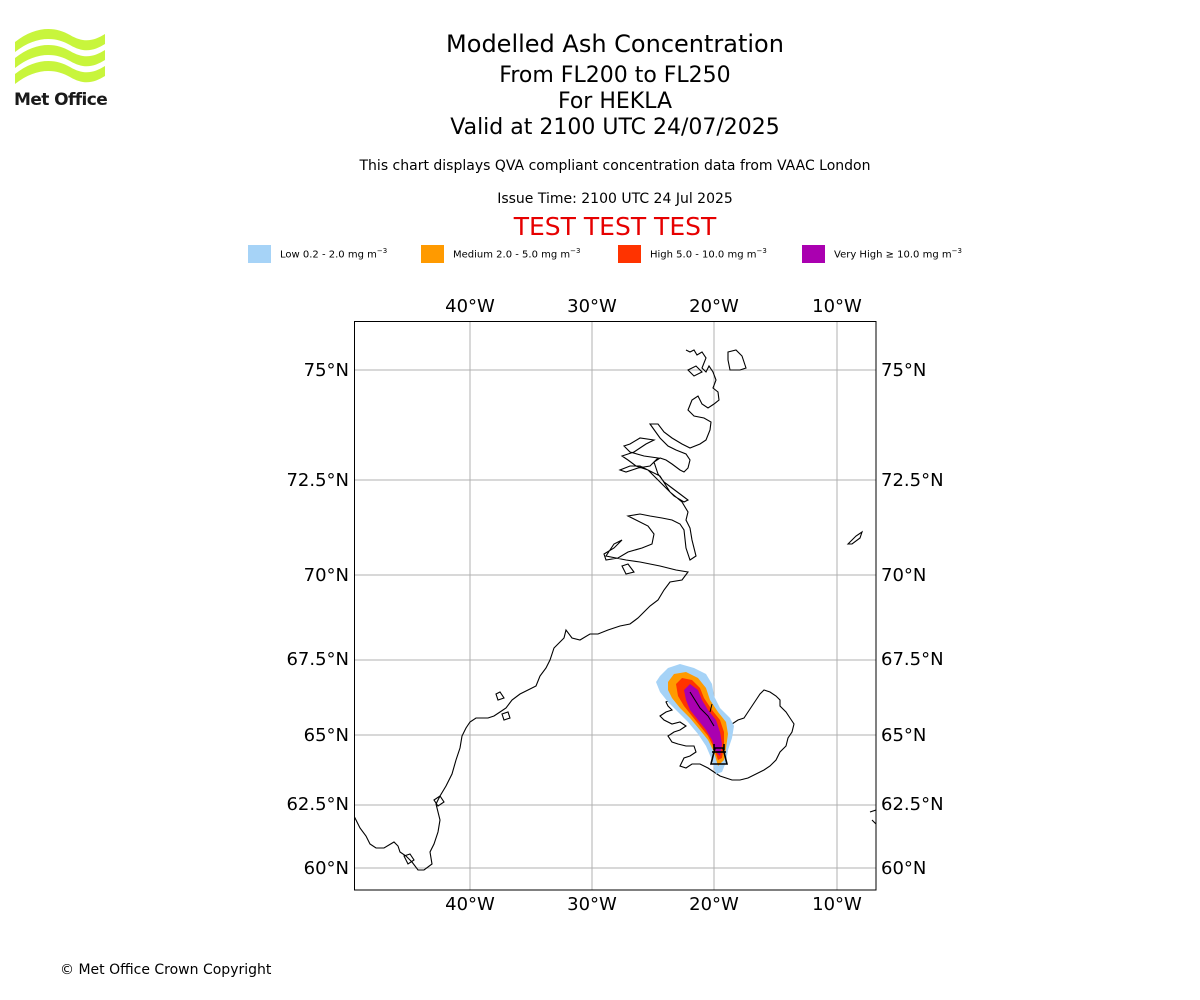 This screenshot has height=1000, width=1200. I want to click on lat-tick-right: 65°N, so click(903, 735).